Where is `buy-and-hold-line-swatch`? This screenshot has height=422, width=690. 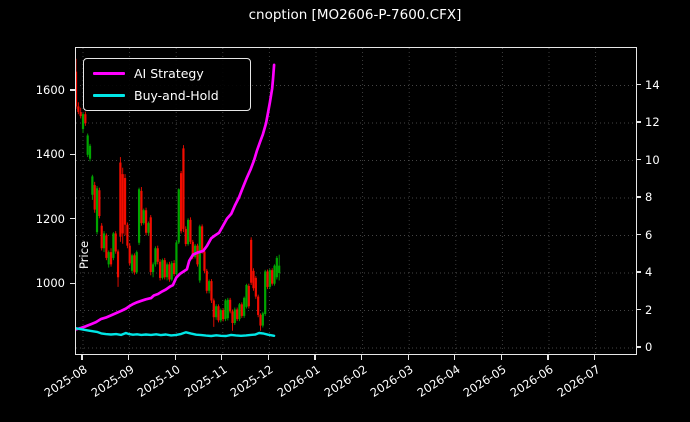
buy-and-hold-line-swatch is located at coordinates (109, 95).